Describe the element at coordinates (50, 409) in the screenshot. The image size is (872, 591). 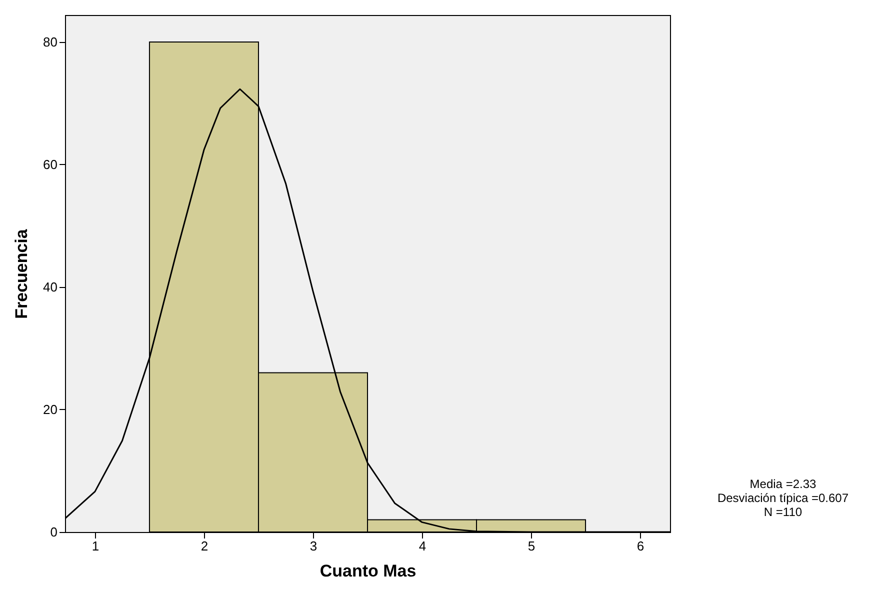
I see `y-tick-label: 20` at that location.